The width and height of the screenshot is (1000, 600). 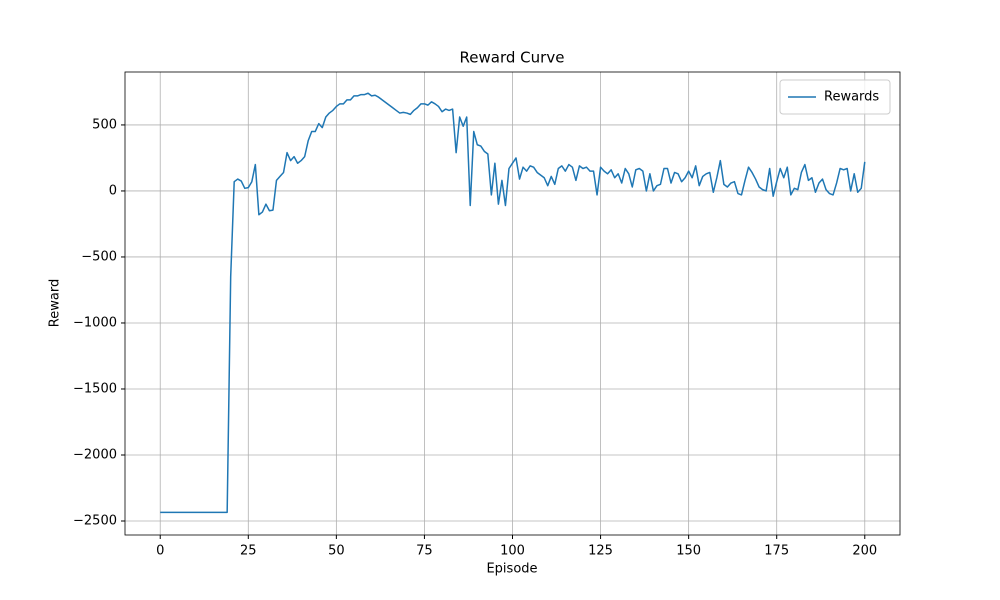 What do you see at coordinates (104, 124) in the screenshot?
I see `y-tick-label: 500` at bounding box center [104, 124].